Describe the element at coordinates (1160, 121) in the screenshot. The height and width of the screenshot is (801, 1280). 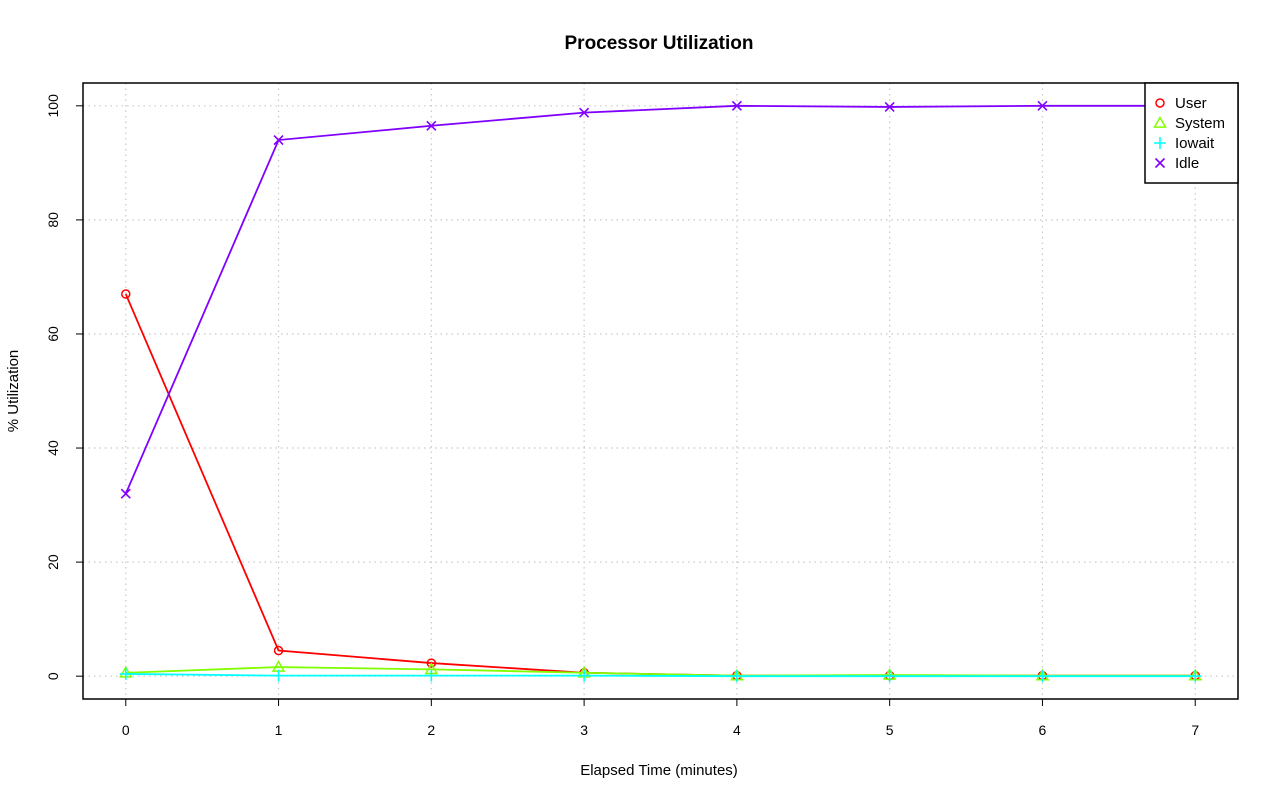
I see `legend-system-marker` at that location.